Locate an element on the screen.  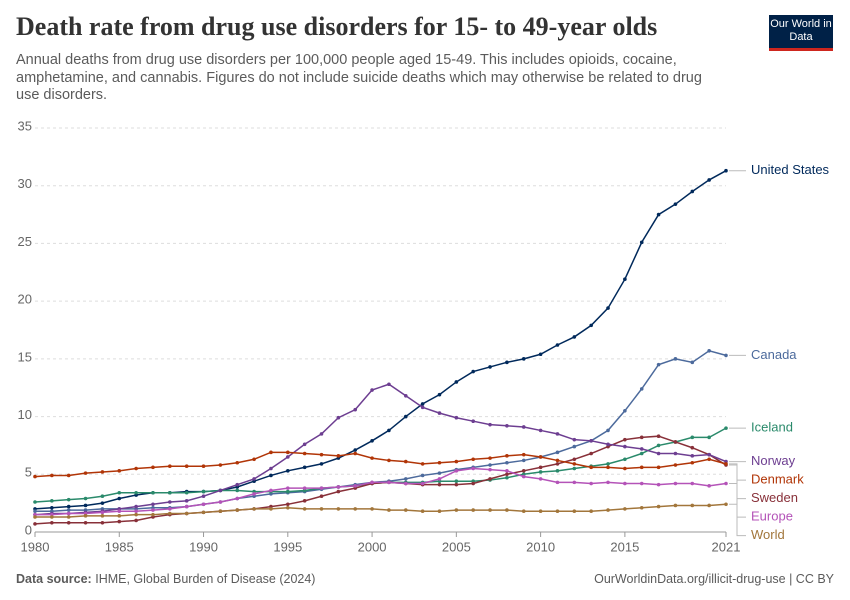
source-label: Data source: is located at coordinates (54, 579).